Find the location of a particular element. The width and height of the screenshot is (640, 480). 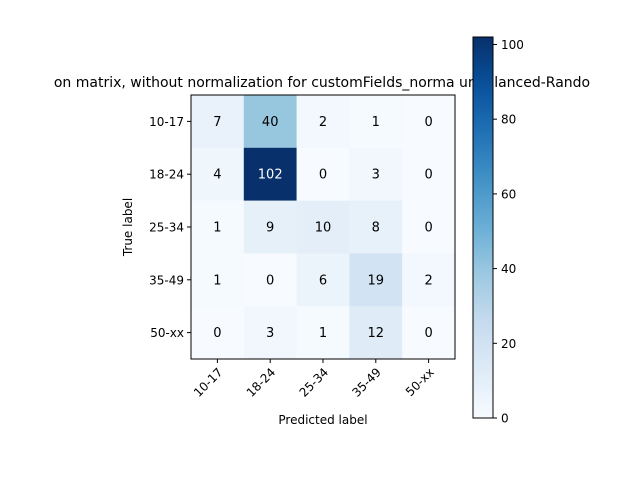

cell-value-label: 6 is located at coordinates (323, 280).